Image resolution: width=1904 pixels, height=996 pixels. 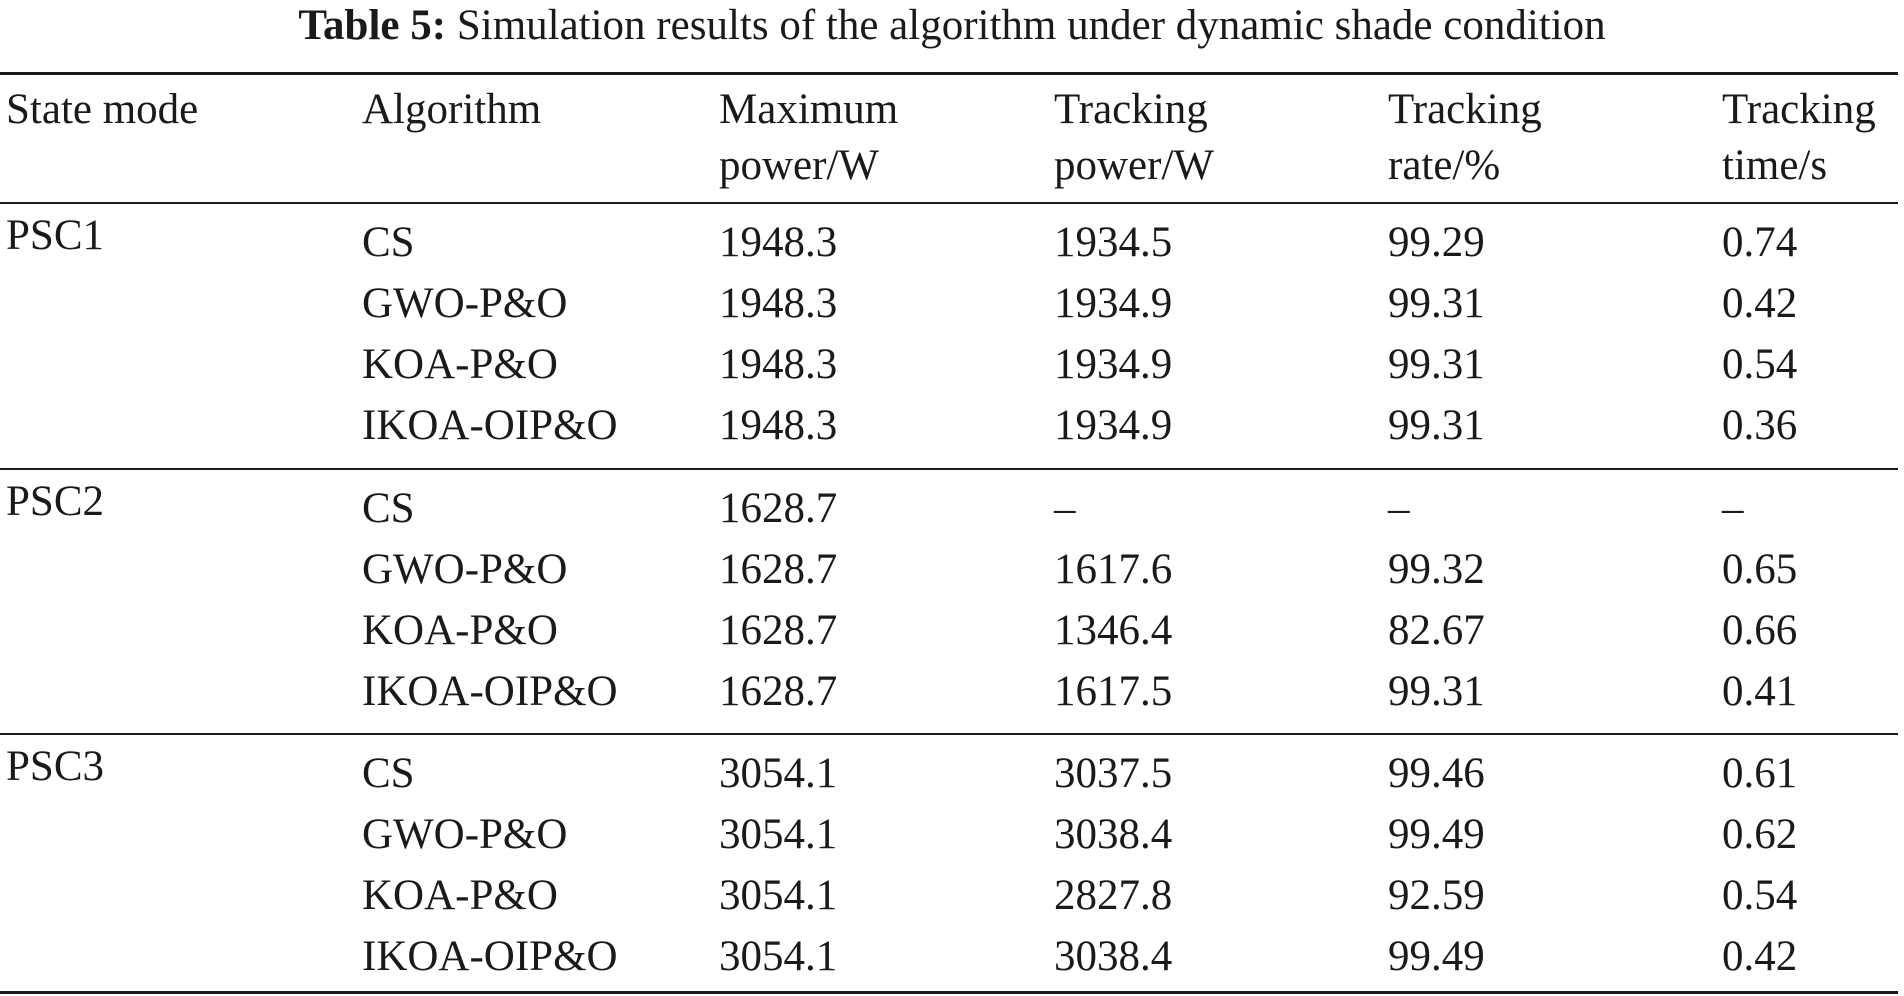 I want to click on header-state-mode: State mode, so click(x=102, y=109).